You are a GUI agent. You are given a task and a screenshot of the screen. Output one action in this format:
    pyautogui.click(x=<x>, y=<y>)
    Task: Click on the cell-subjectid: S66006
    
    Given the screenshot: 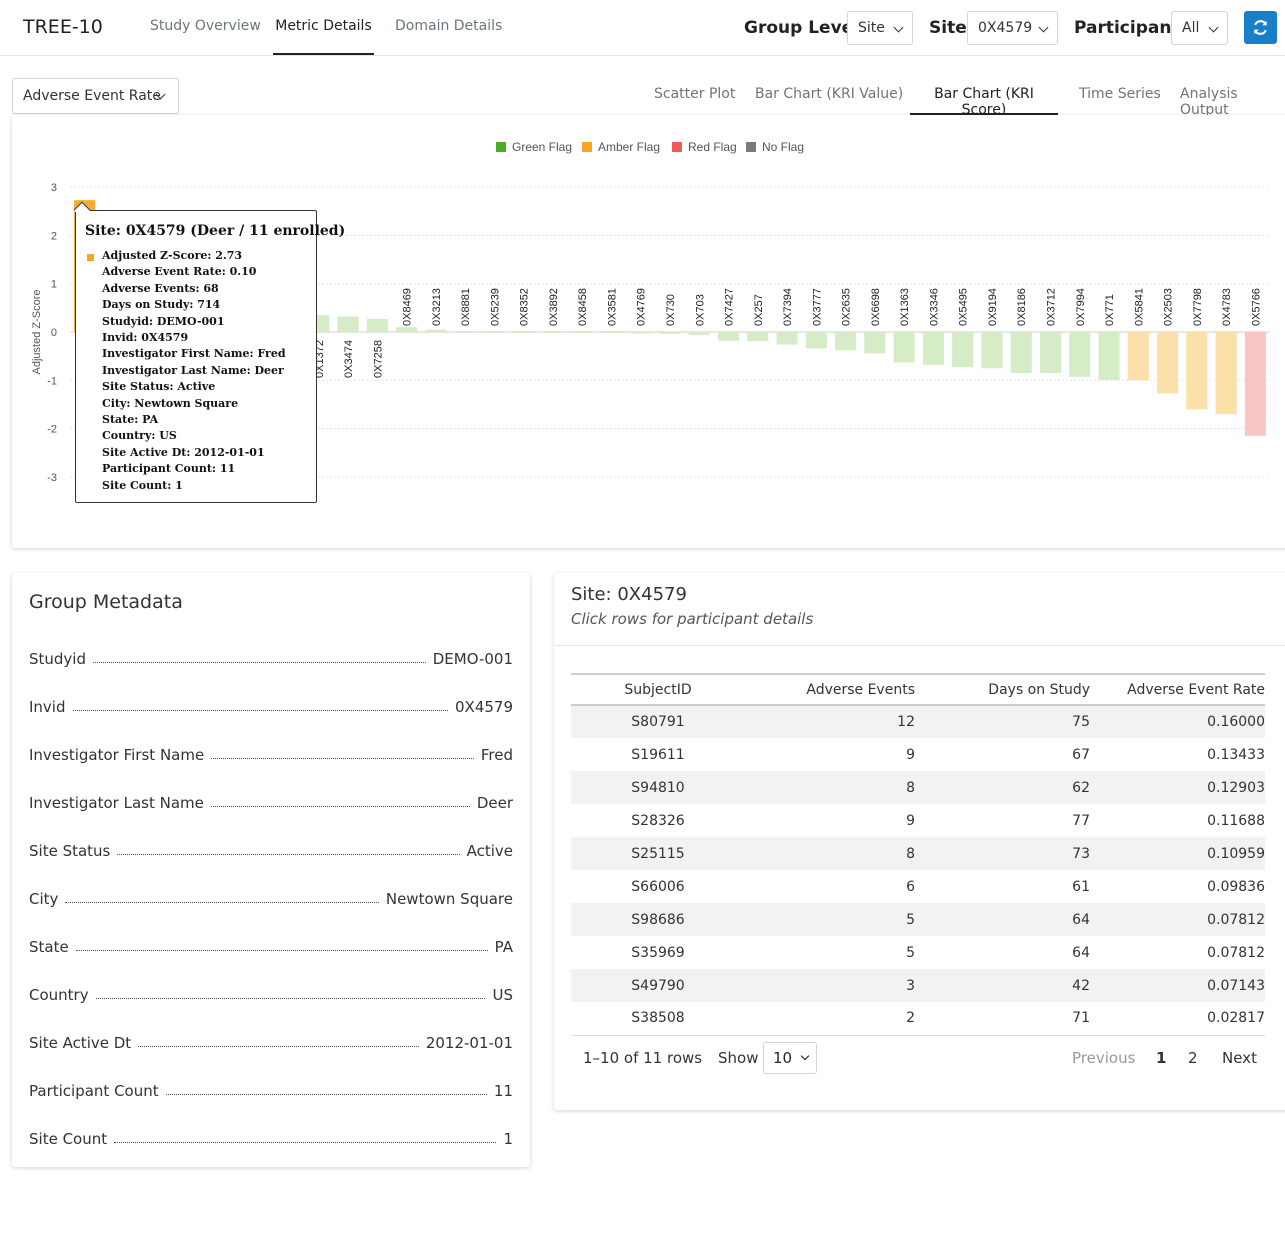 What is the action you would take?
    pyautogui.click(x=658, y=886)
    